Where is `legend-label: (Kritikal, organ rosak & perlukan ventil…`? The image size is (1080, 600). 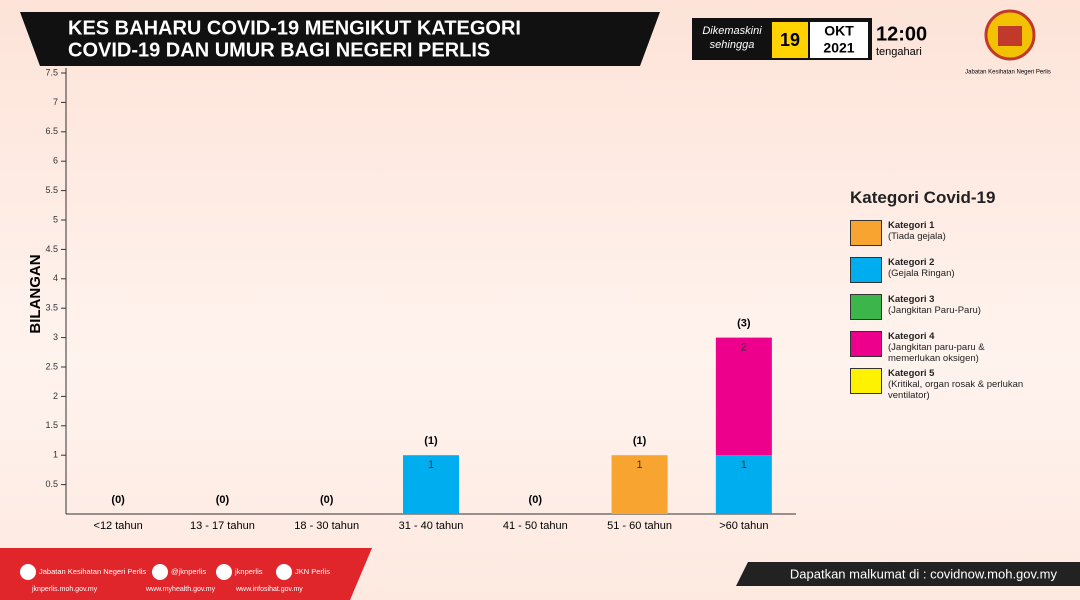
legend-label: (Kritikal, organ rosak & perlukan ventil… is located at coordinates (956, 390).